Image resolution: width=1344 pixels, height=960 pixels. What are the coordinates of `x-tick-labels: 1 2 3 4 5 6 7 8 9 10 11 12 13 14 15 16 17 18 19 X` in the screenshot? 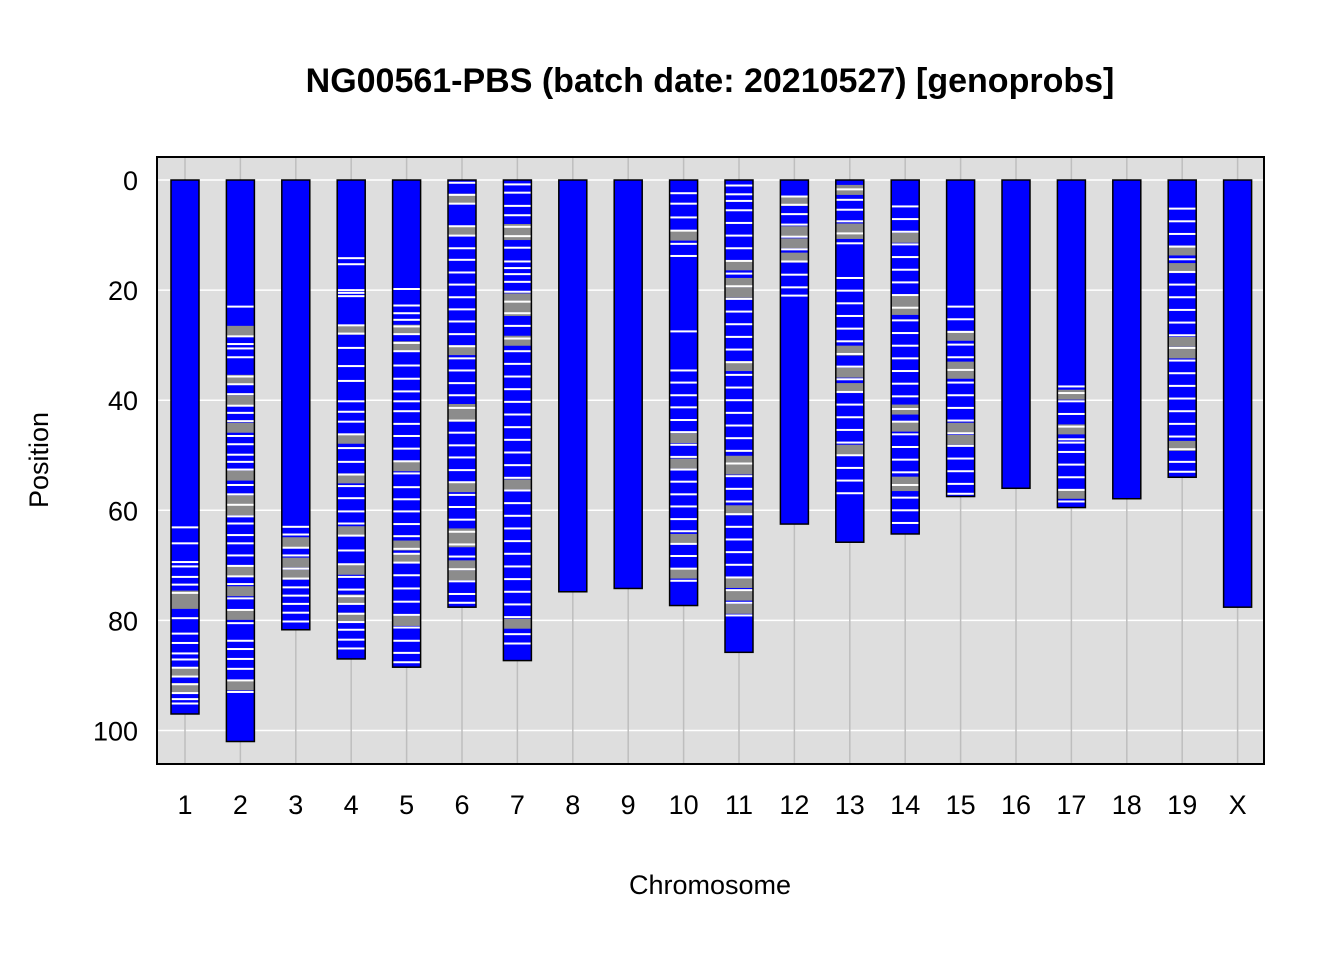 It's located at (711, 805).